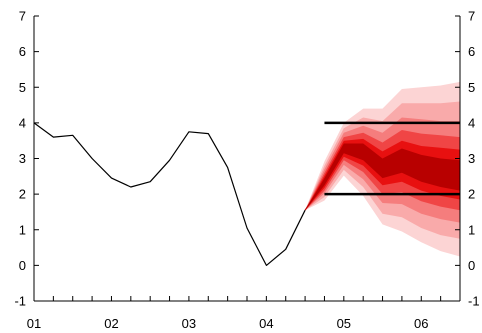 This screenshot has height=333, width=482. I want to click on y-tick-label-left: 2, so click(22, 194).